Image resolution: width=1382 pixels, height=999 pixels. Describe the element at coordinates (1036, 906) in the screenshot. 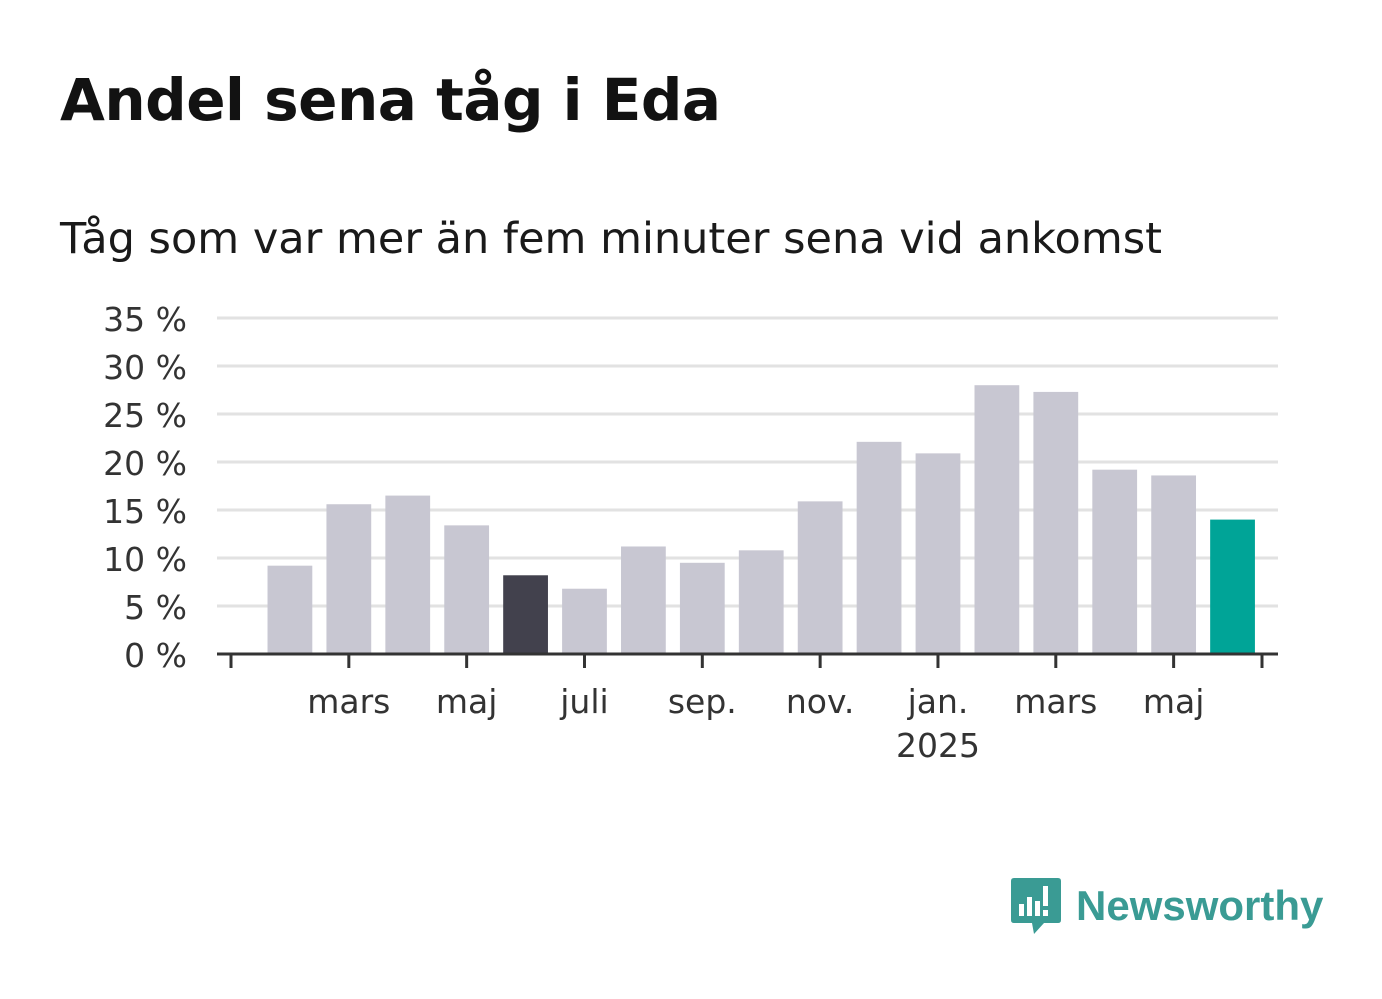

I see `newsworthy-logo-icon` at that location.